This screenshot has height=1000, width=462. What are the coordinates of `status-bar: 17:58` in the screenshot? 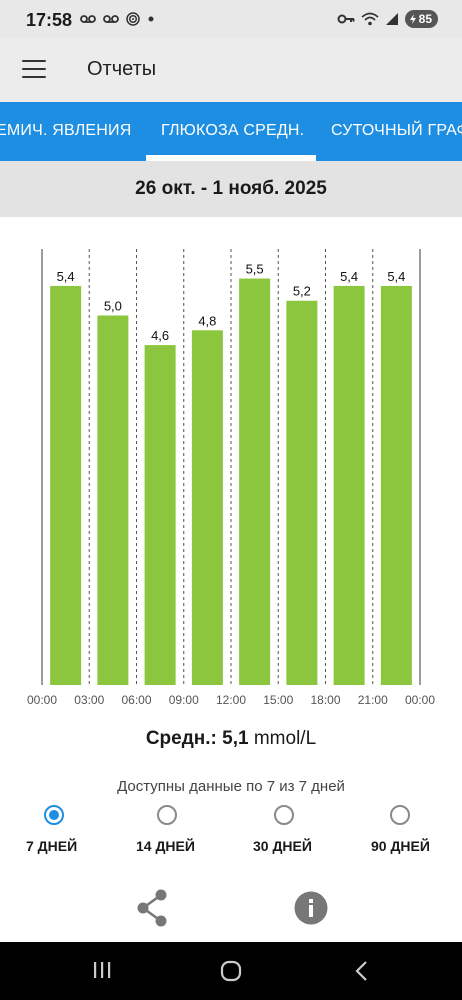 It's located at (231, 19).